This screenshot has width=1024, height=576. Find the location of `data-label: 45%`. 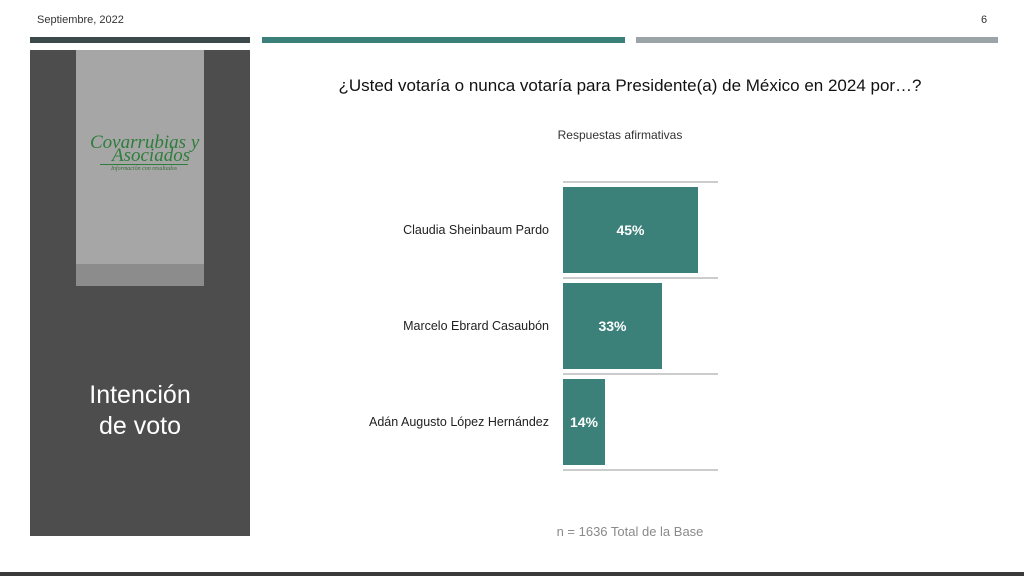

data-label: 45% is located at coordinates (630, 230).